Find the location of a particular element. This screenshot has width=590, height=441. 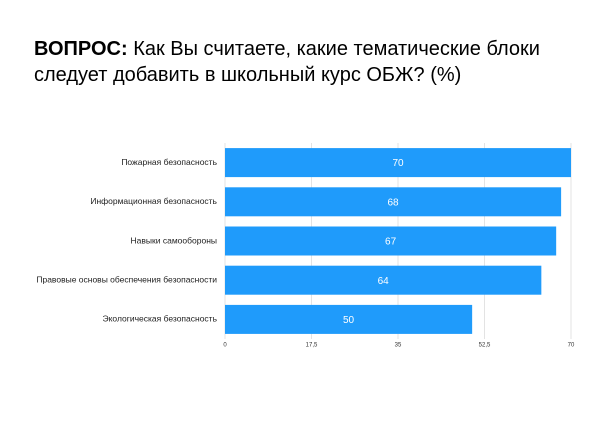

value-label: 67 is located at coordinates (391, 242).